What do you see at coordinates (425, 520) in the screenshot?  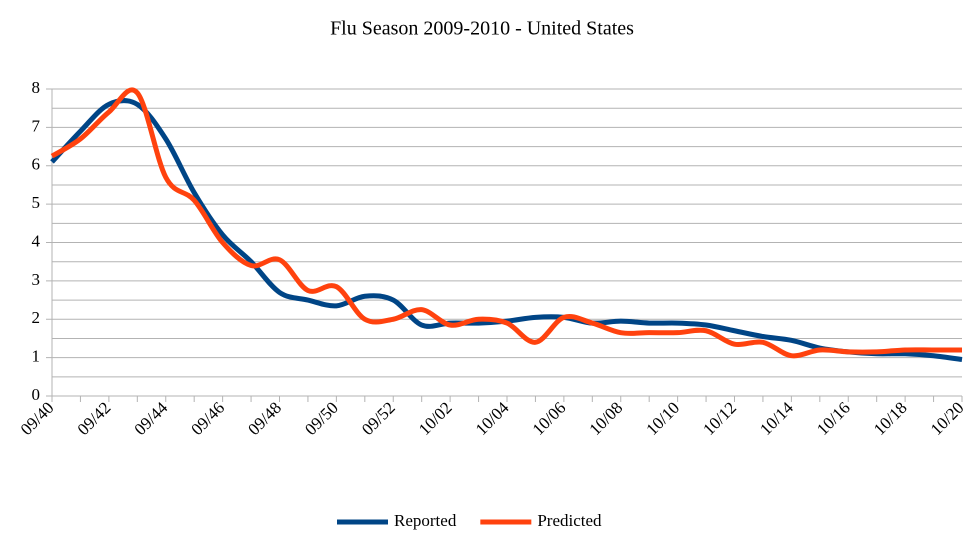 I see `legend-label: Reported` at bounding box center [425, 520].